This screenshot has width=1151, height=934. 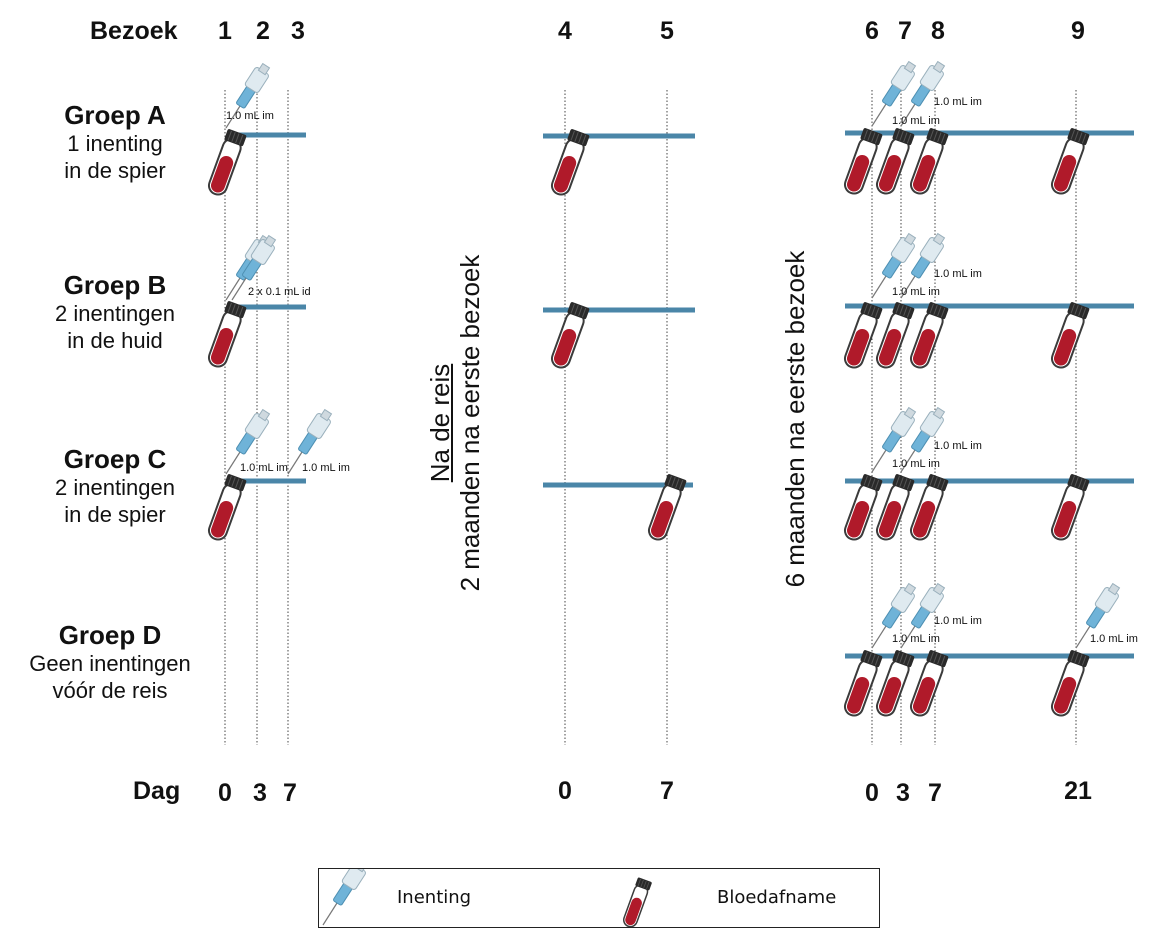 What do you see at coordinates (157, 791) in the screenshot?
I see `day-header-label: Dag` at bounding box center [157, 791].